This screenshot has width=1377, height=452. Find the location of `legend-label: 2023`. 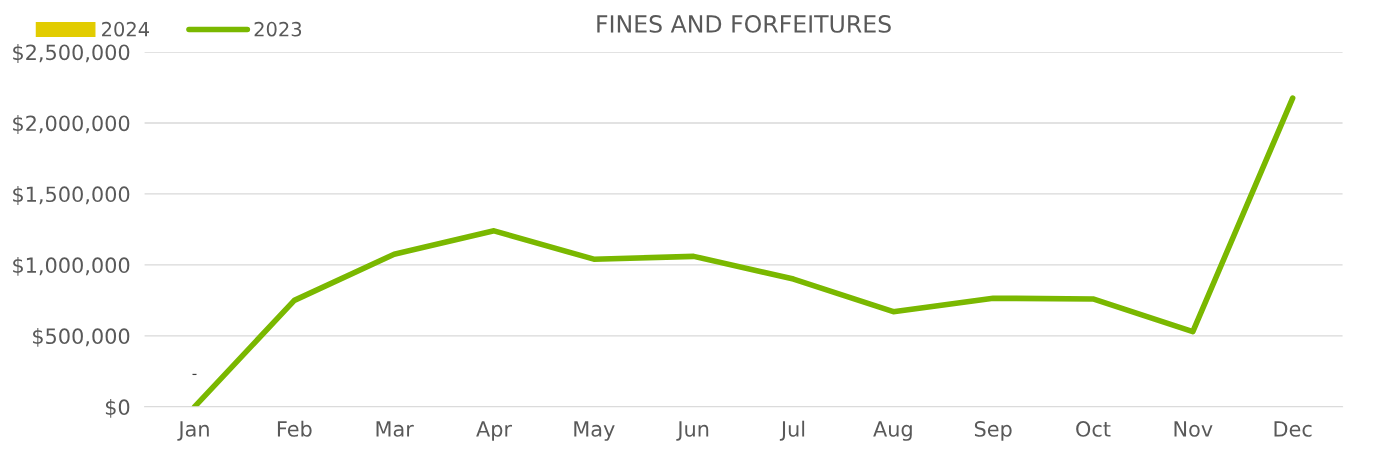

legend-label: 2023 is located at coordinates (278, 29).